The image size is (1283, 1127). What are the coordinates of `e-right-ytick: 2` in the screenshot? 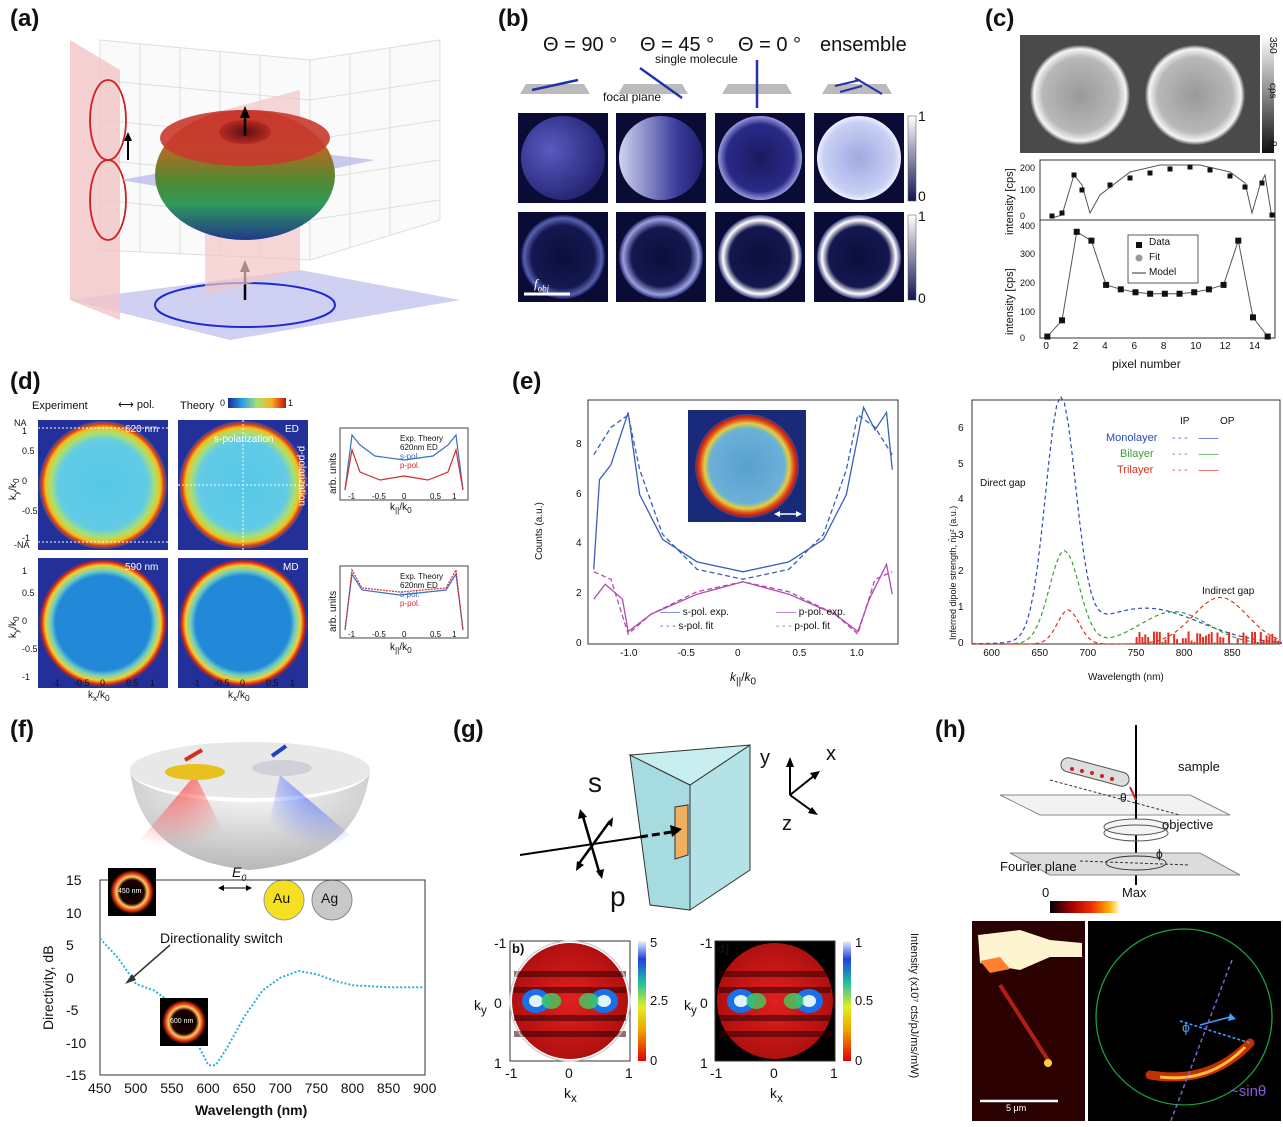 It's located at (961, 571).